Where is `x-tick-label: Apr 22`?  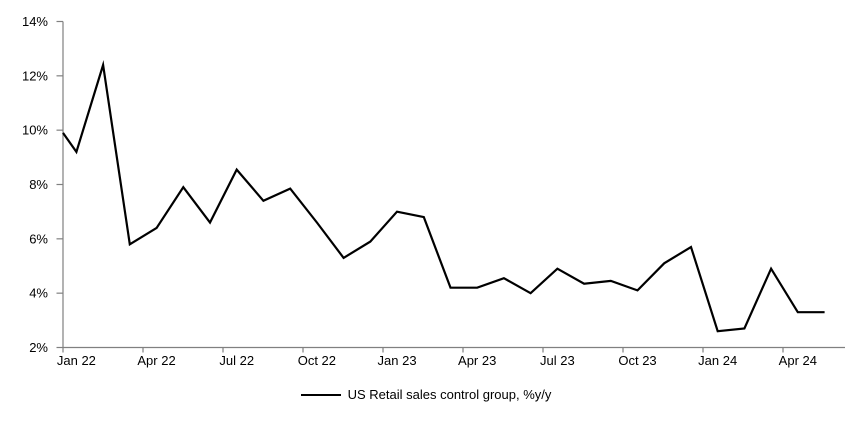
x-tick-label: Apr 22 is located at coordinates (156, 360).